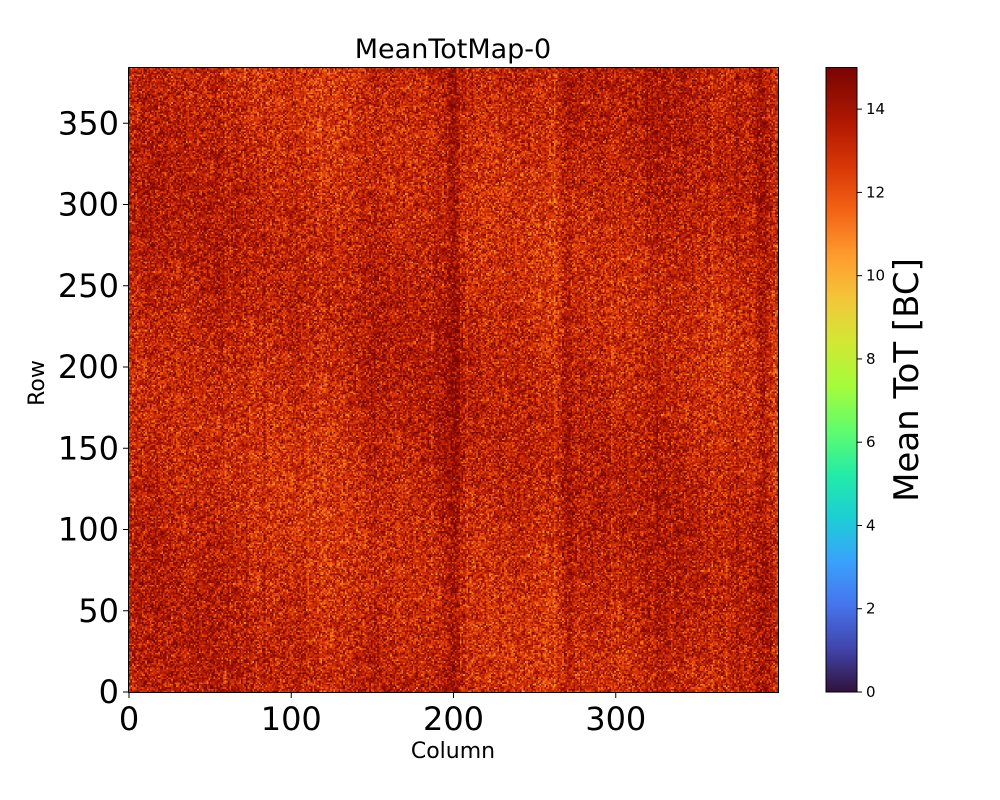  What do you see at coordinates (871, 359) in the screenshot?
I see `colorbar-tick-label: 8` at bounding box center [871, 359].